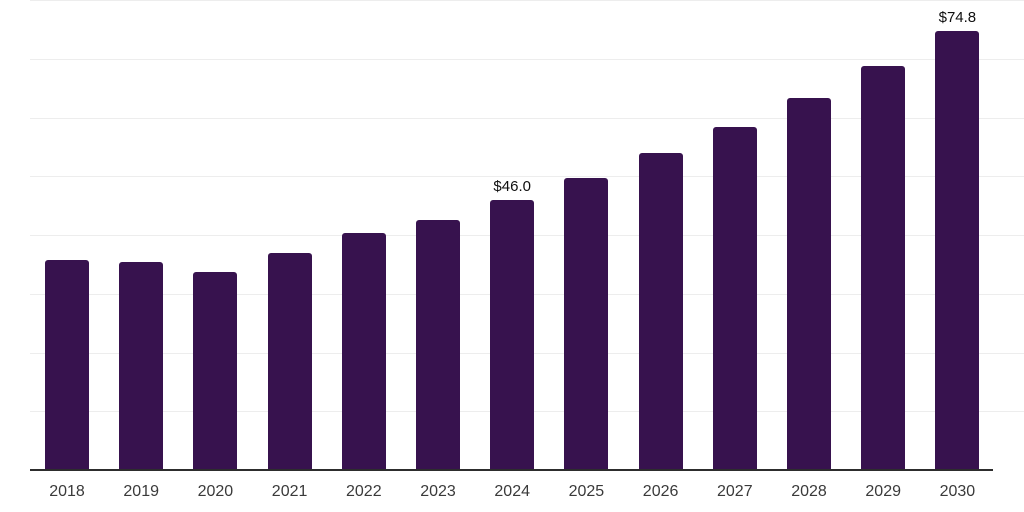 The image size is (1024, 512). I want to click on x-tick-label-2026: 2026, so click(660, 491).